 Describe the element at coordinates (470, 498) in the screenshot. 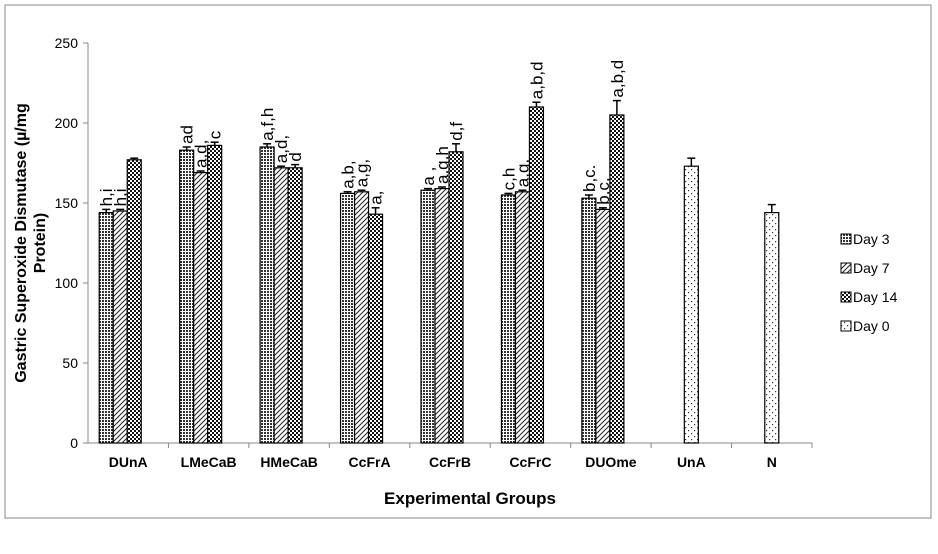

I see `x-axis-title: Experimental Groups` at that location.